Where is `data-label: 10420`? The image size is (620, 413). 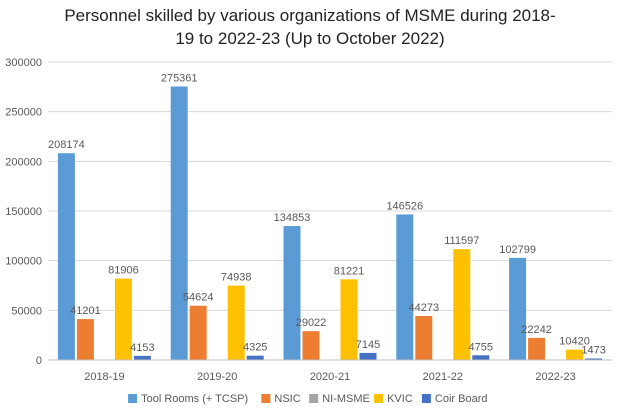 data-label: 10420 is located at coordinates (574, 342).